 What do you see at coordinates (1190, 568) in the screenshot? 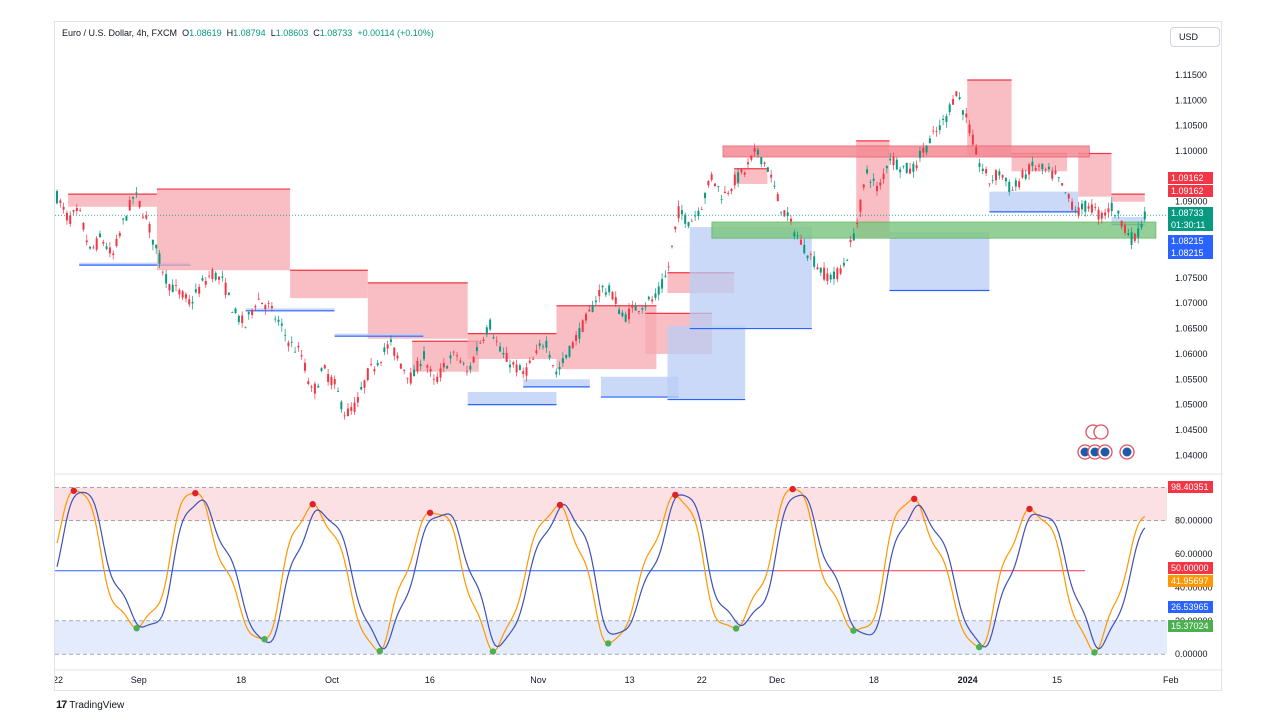
I see `osc-mid-tag: 50.00000` at bounding box center [1190, 568].